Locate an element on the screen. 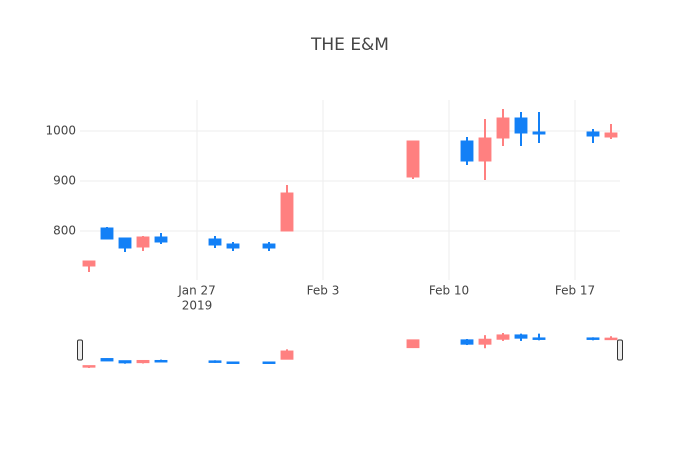 The height and width of the screenshot is (450, 700). y-tick-label: 900 is located at coordinates (64, 181).